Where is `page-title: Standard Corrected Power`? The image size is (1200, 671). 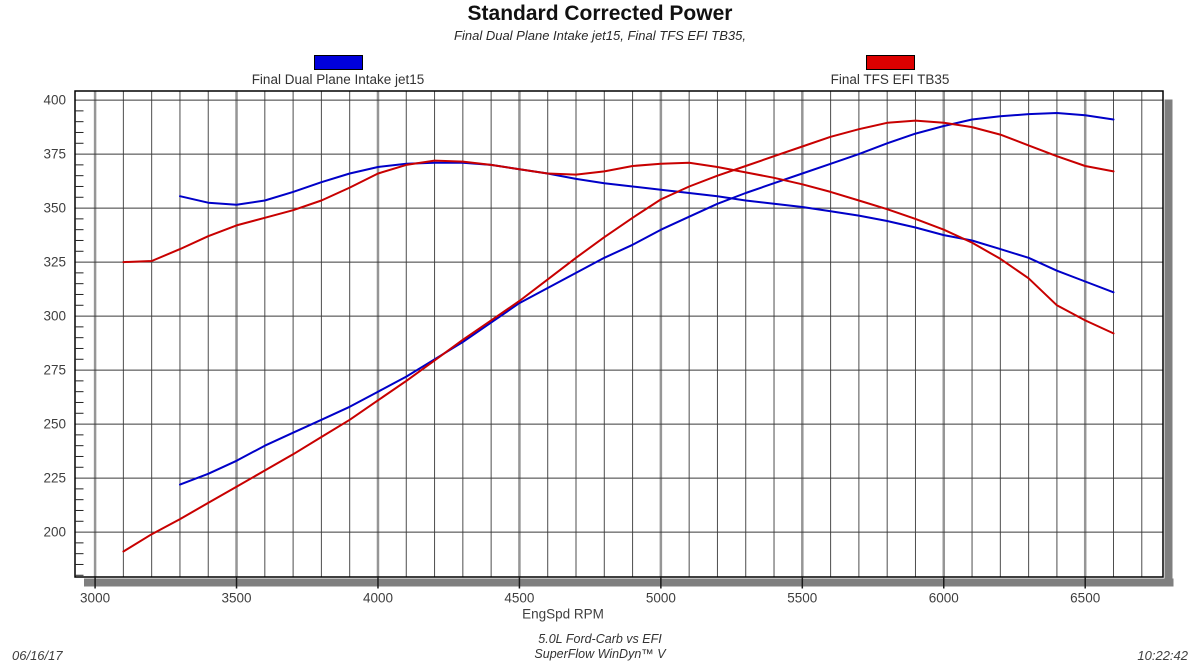 page-title: Standard Corrected Power is located at coordinates (600, 13).